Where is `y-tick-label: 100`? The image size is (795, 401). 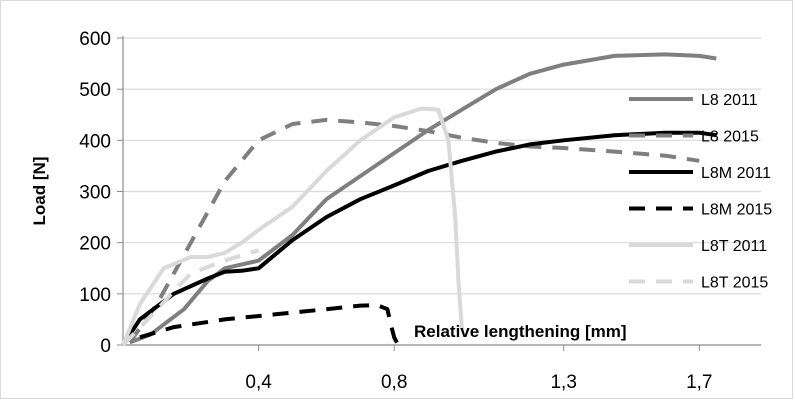
y-tick-label: 100 is located at coordinates (95, 295).